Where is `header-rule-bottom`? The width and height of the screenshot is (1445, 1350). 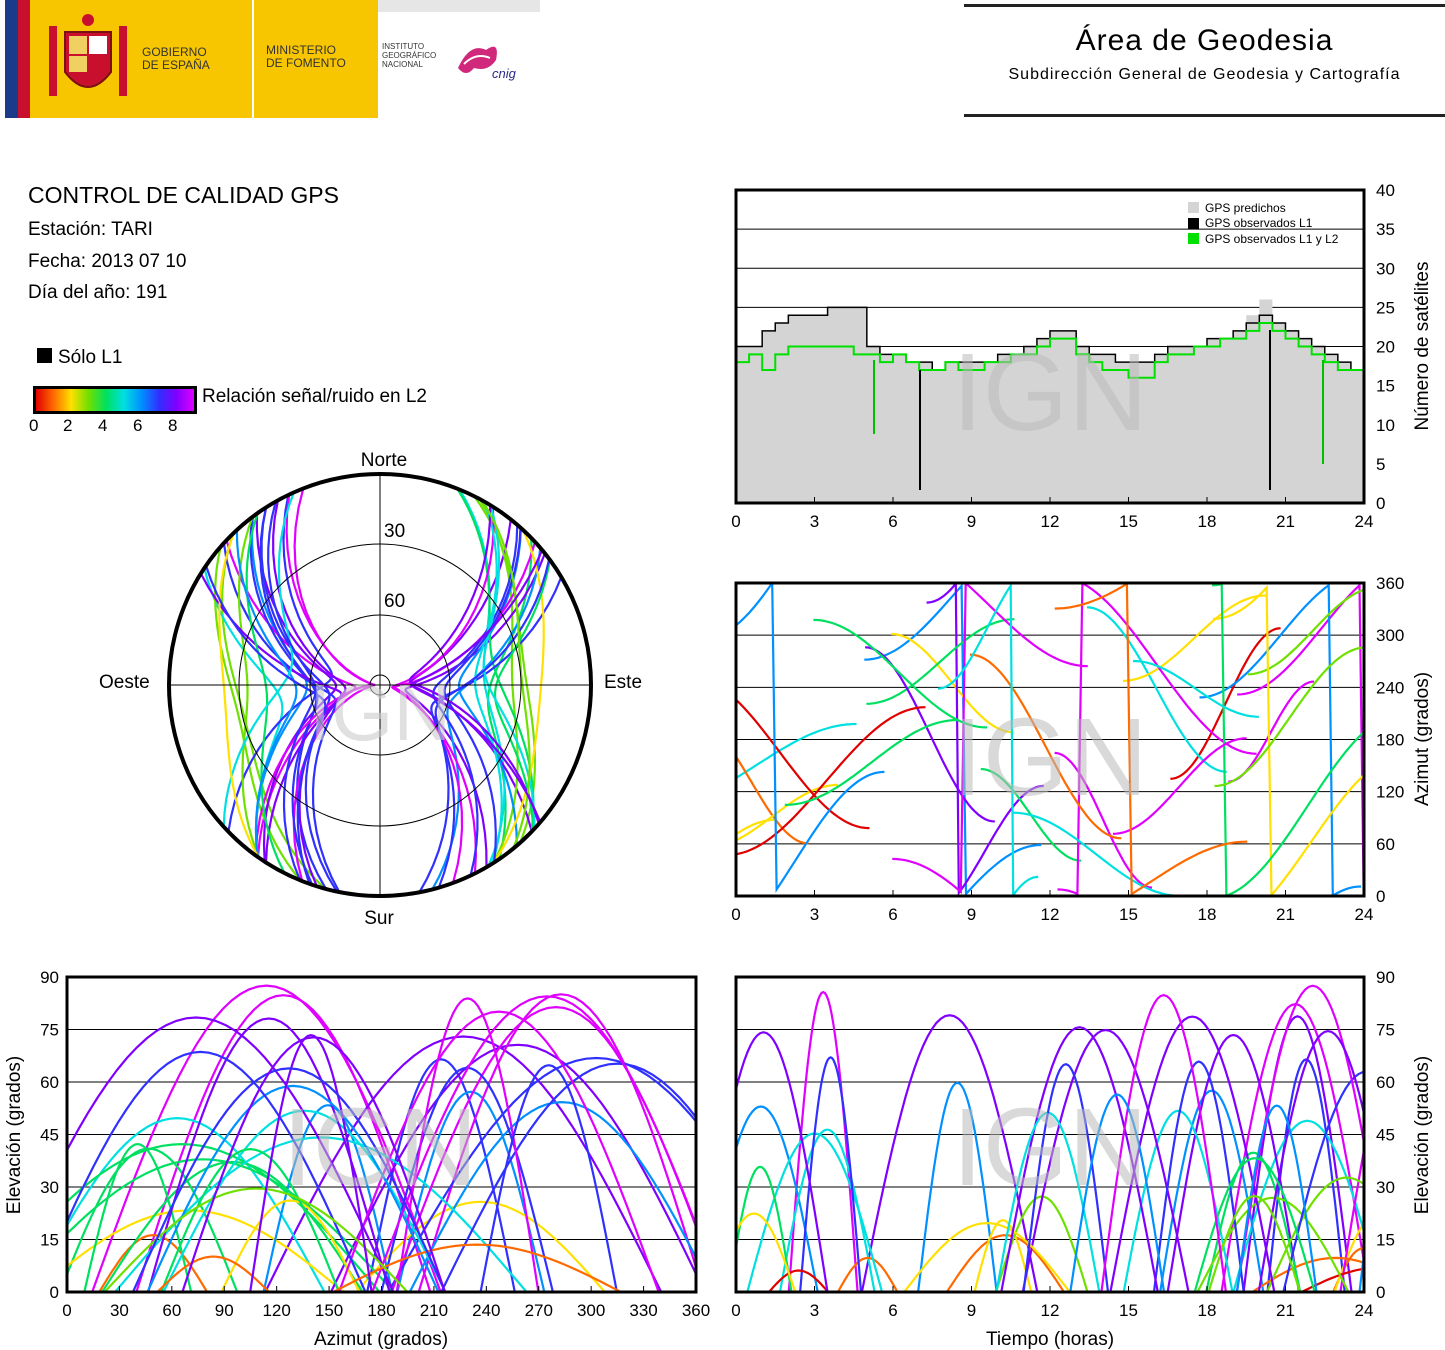 header-rule-bottom is located at coordinates (1204, 115).